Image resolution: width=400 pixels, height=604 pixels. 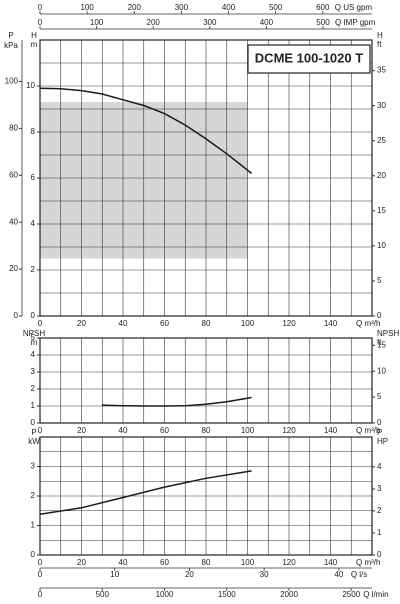 What do you see at coordinates (12, 81) in the screenshot?
I see `y-tick-label: 100` at bounding box center [12, 81].